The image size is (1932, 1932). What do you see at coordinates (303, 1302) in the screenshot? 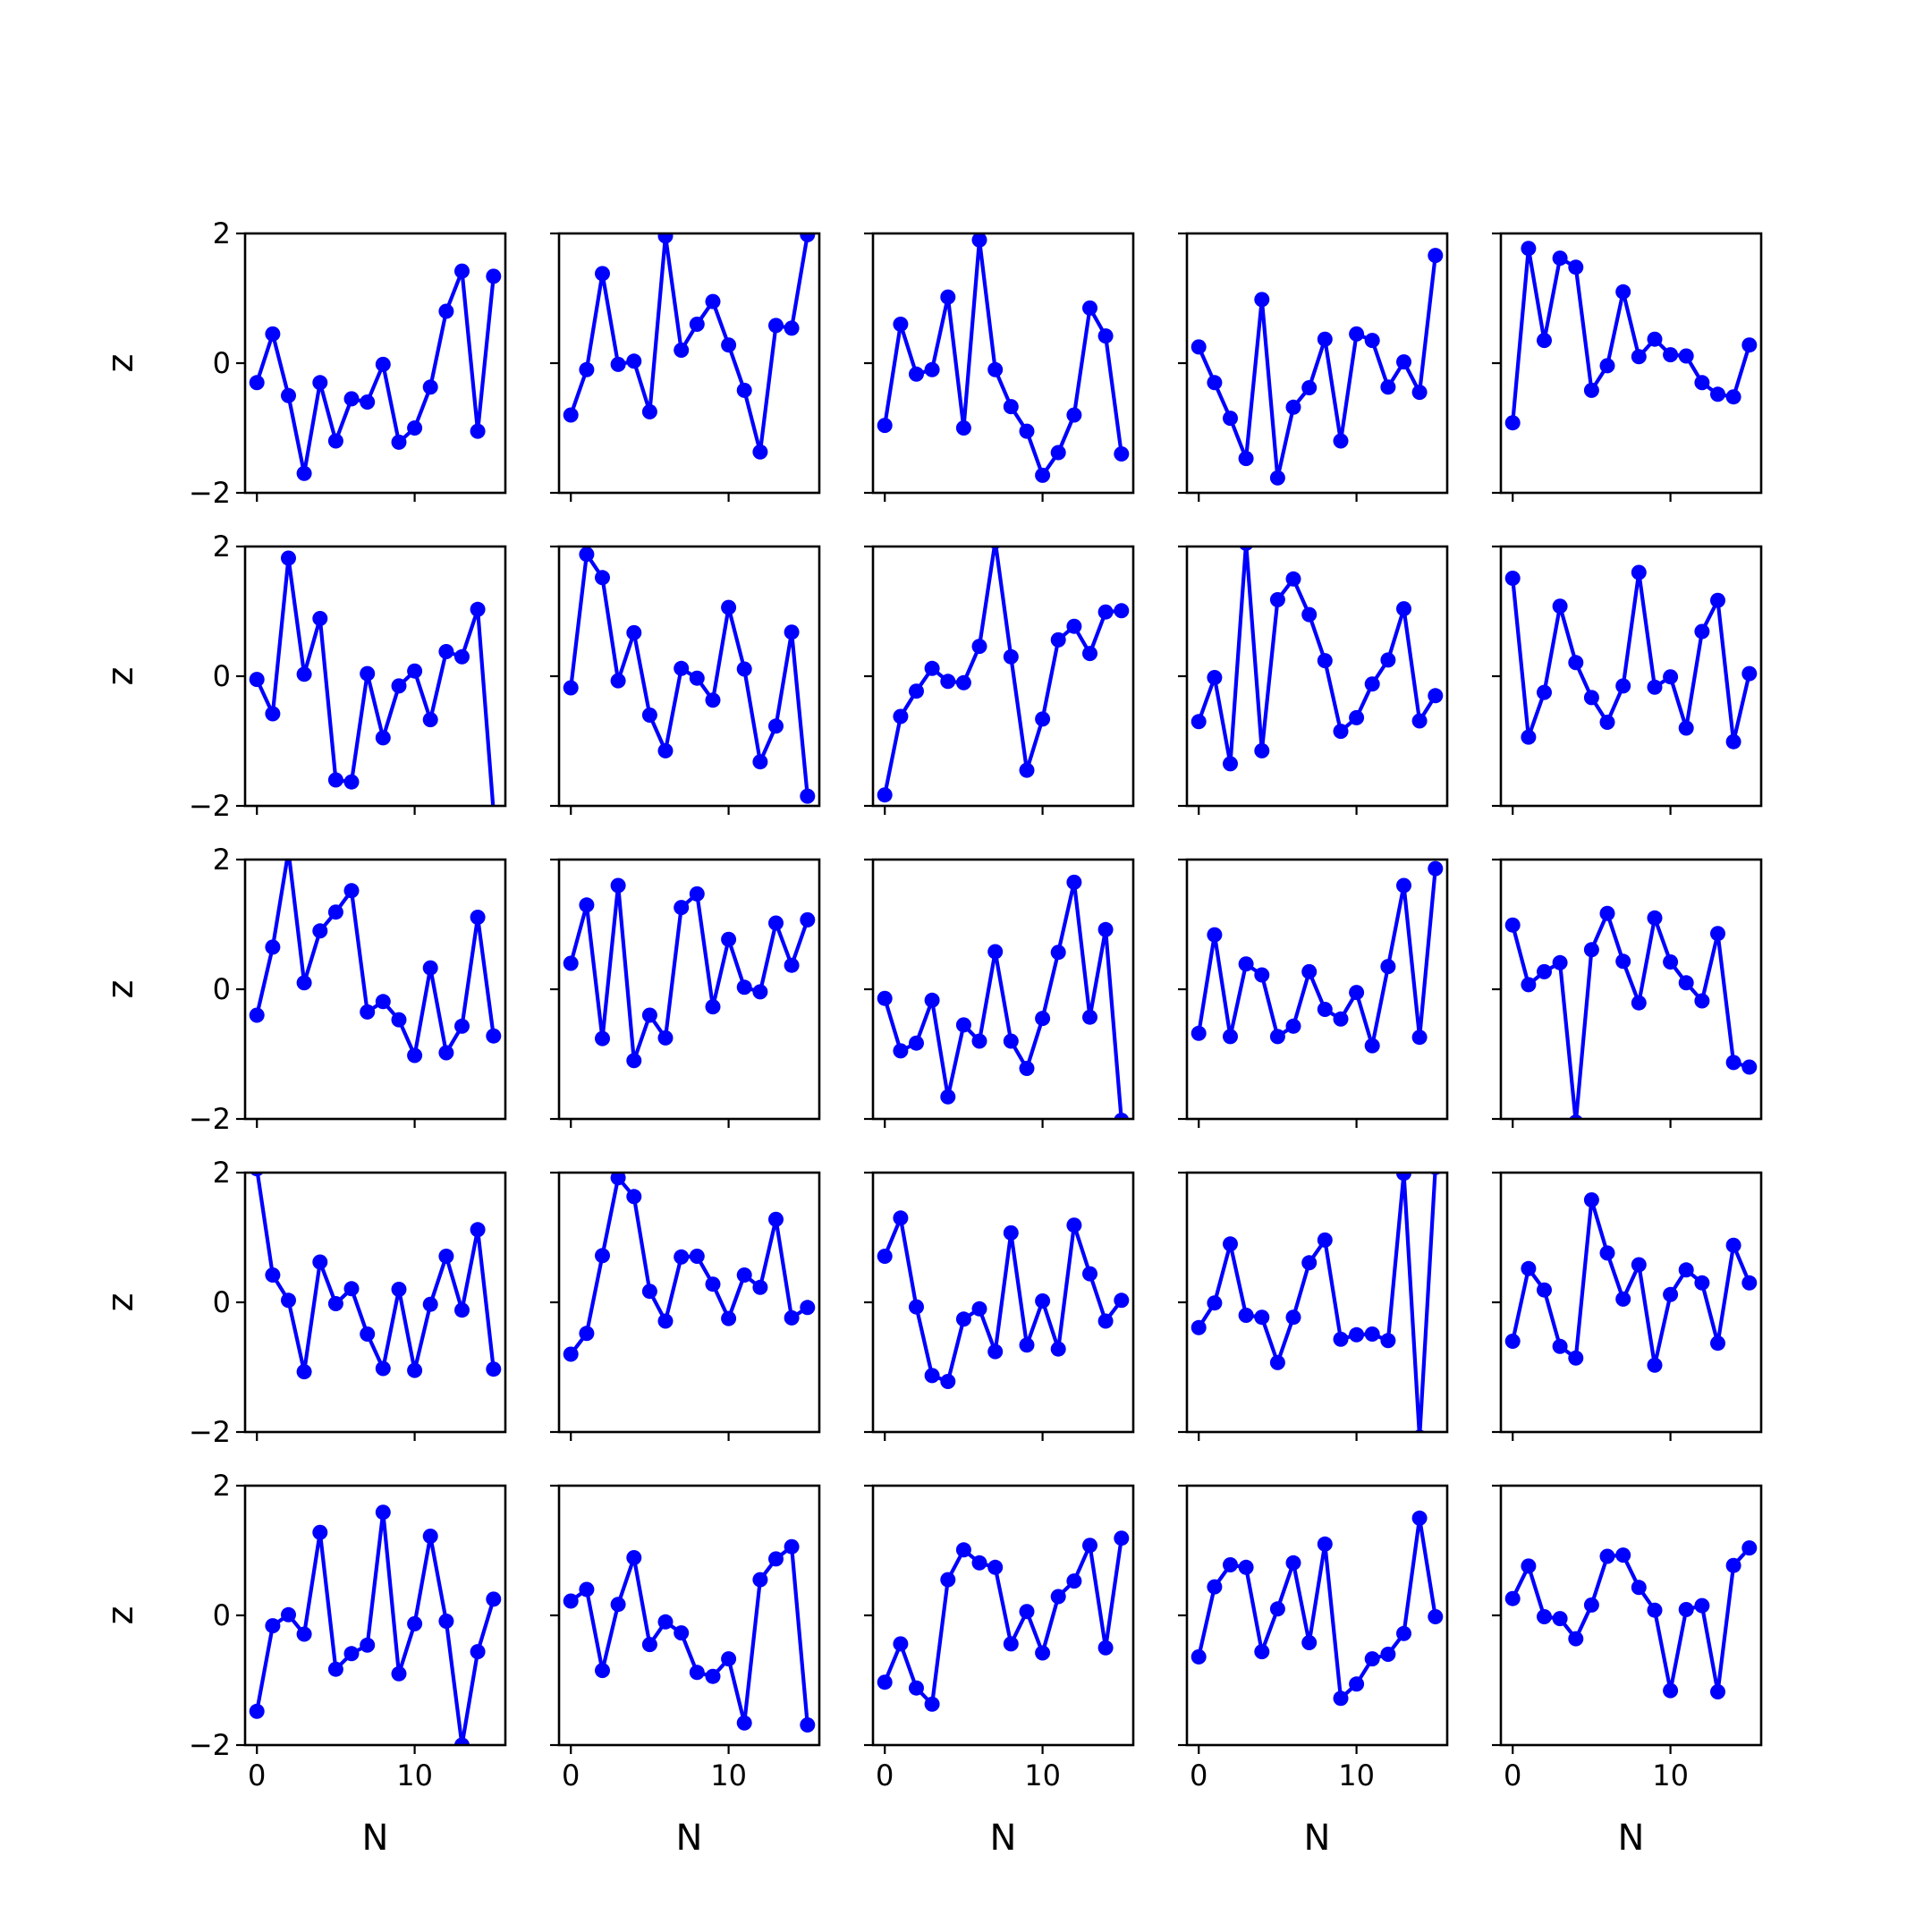
I see `panel-r4-c1: −2 0 2 z` at bounding box center [303, 1302].